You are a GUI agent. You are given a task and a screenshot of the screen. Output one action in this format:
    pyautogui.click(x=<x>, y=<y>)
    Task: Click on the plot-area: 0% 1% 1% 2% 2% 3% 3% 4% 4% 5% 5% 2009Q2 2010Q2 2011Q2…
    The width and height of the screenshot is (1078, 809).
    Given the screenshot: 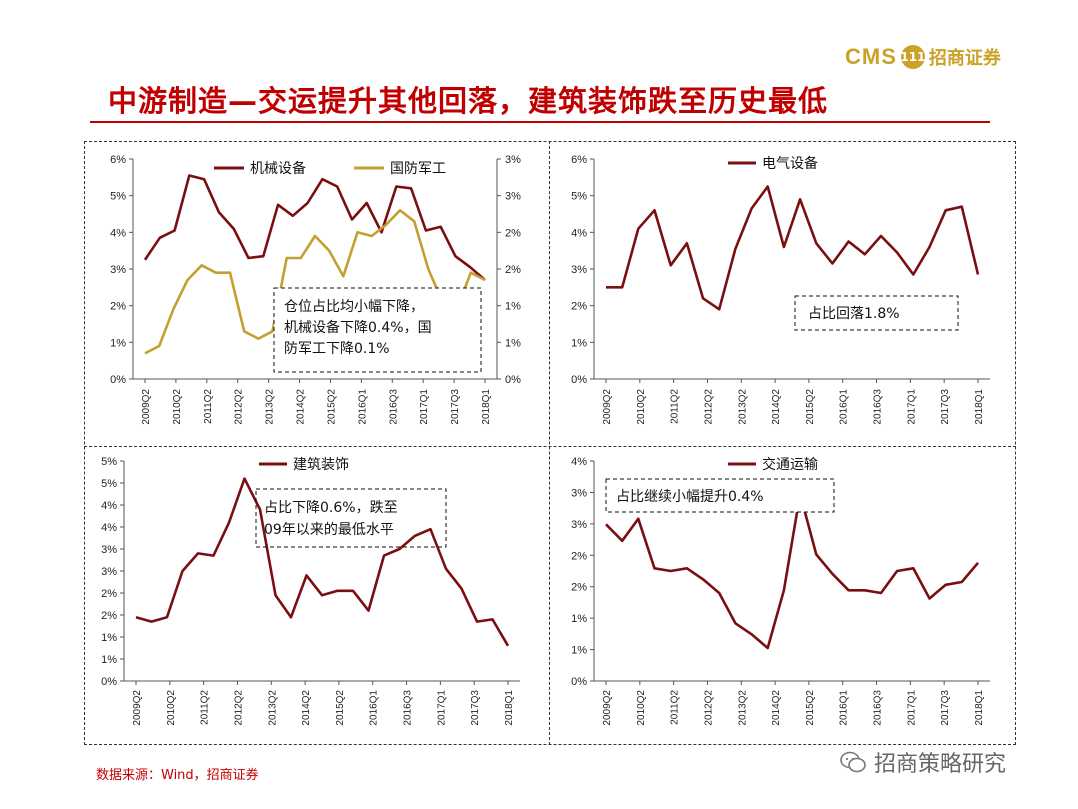 What is the action you would take?
    pyautogui.click(x=310, y=591)
    